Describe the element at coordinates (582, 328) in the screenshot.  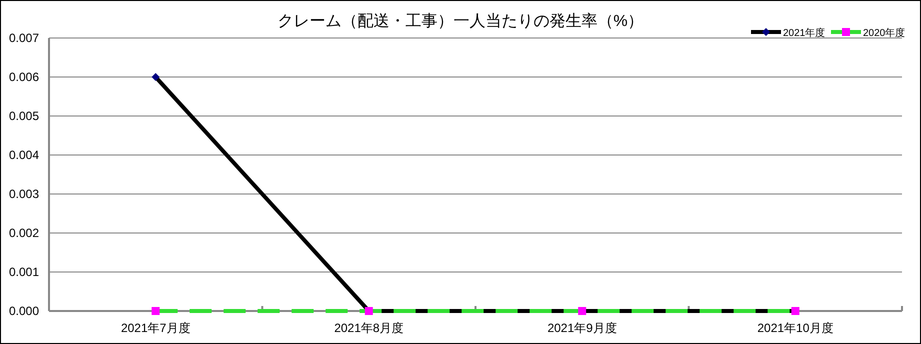
I see `x-tick-label: 2021年9月度` at that location.